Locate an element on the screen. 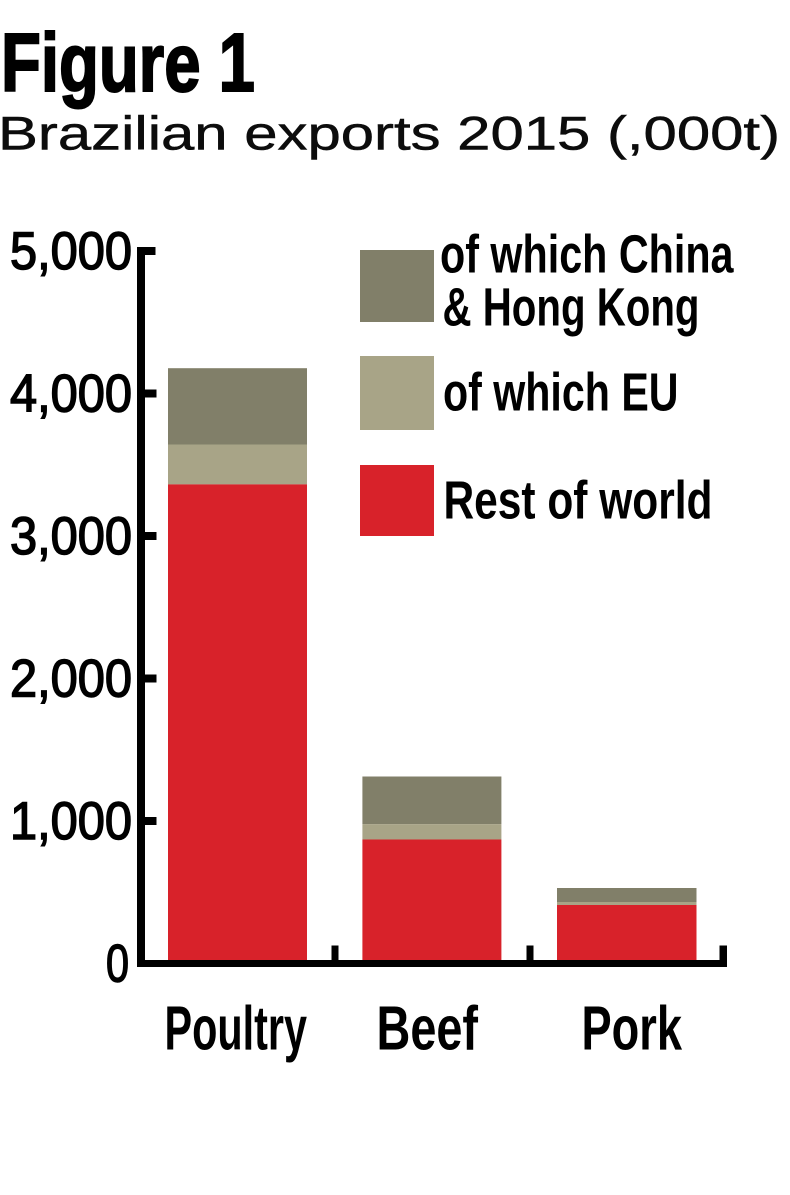 The width and height of the screenshot is (790, 1195). svg-text: Beef is located at coordinates (428, 1028).